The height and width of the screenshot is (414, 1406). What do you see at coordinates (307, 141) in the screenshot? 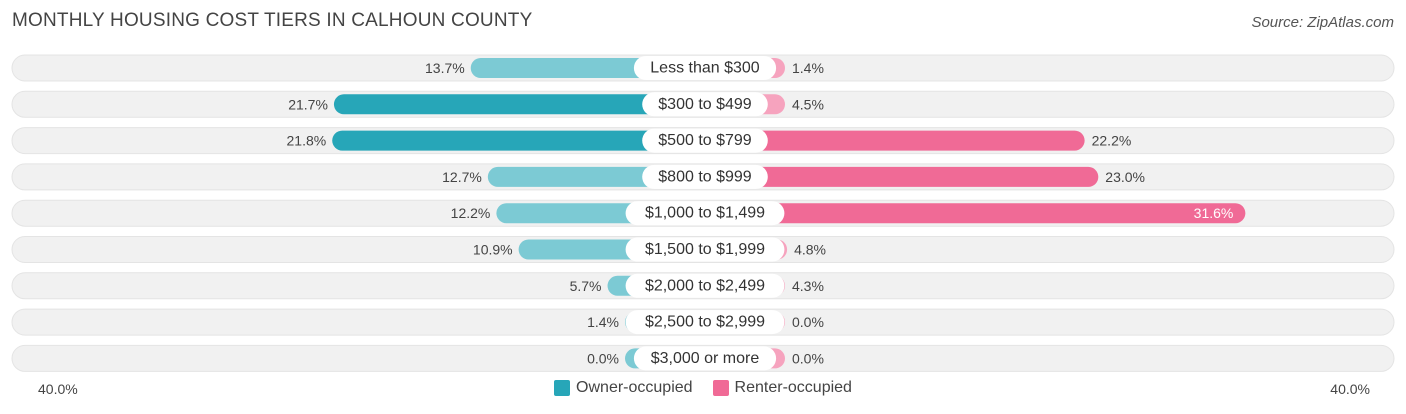
I see `owner-value-label: 21.8%` at bounding box center [307, 141].